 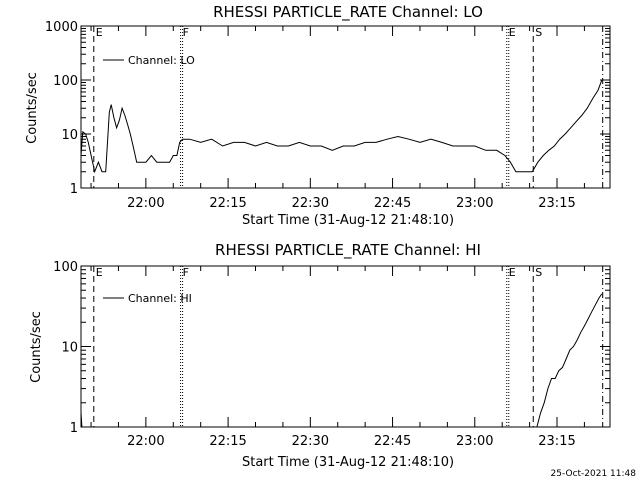 I want to click on hi-chart-title: RHESSI PARTICLE_RATE Channel: HI, so click(x=348, y=250).